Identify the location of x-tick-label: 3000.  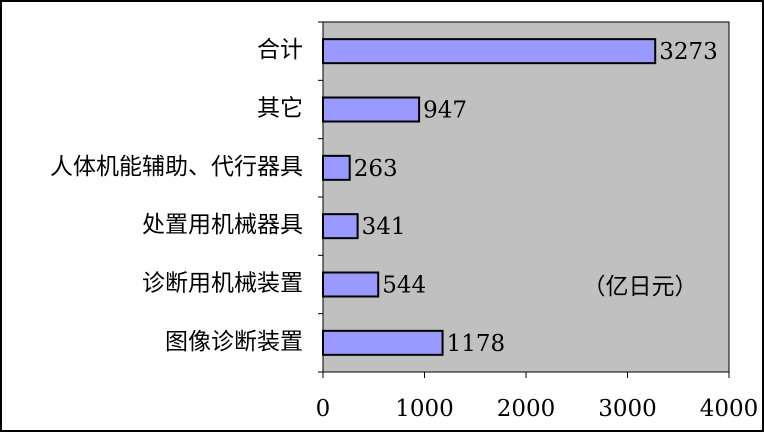
(627, 409).